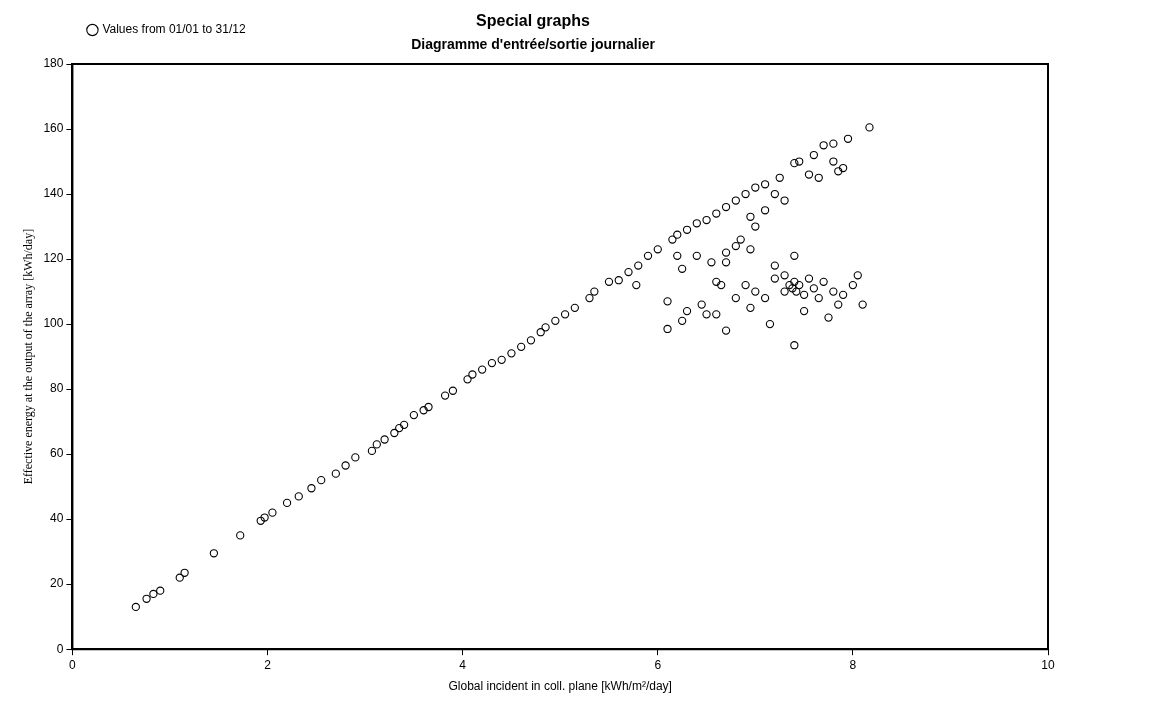 The width and height of the screenshot is (1167, 704). Describe the element at coordinates (28, 356) in the screenshot. I see `y-axis-title: Effective energy at the output of the array [kWh/day]` at that location.